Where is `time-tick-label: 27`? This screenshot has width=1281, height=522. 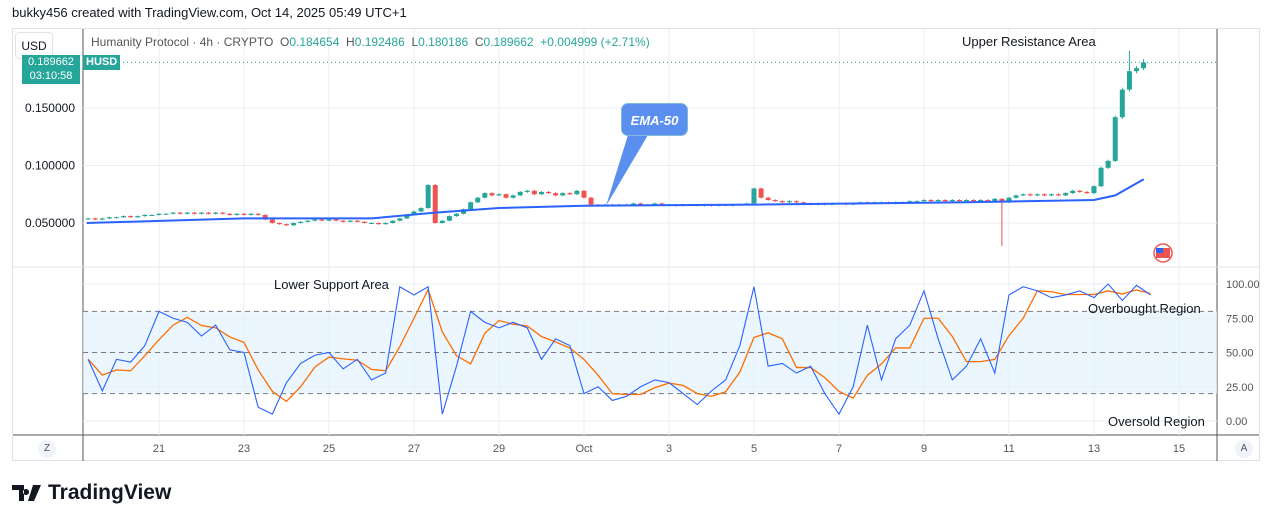
time-tick-label: 27 is located at coordinates (414, 449).